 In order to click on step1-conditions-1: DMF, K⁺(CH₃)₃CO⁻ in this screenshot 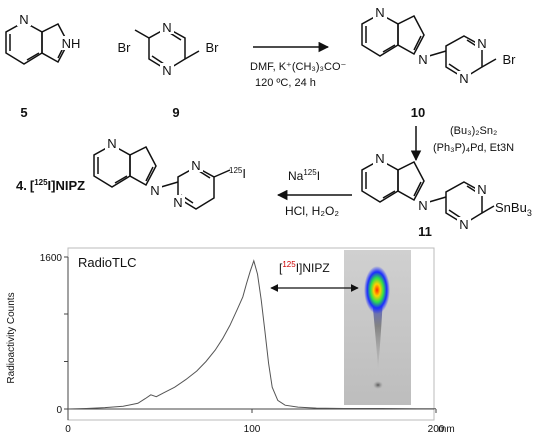, I will do `click(298, 67)`.